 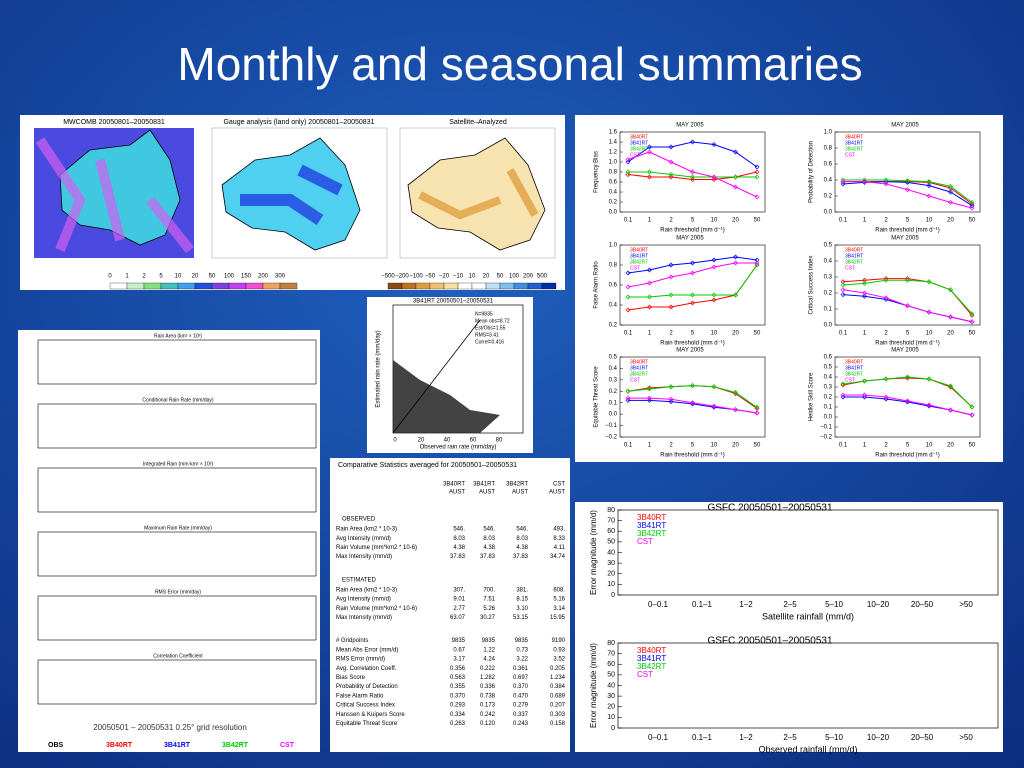 What do you see at coordinates (770, 641) in the screenshot?
I see `plot-title: GSFC 20050501–20050531` at bounding box center [770, 641].